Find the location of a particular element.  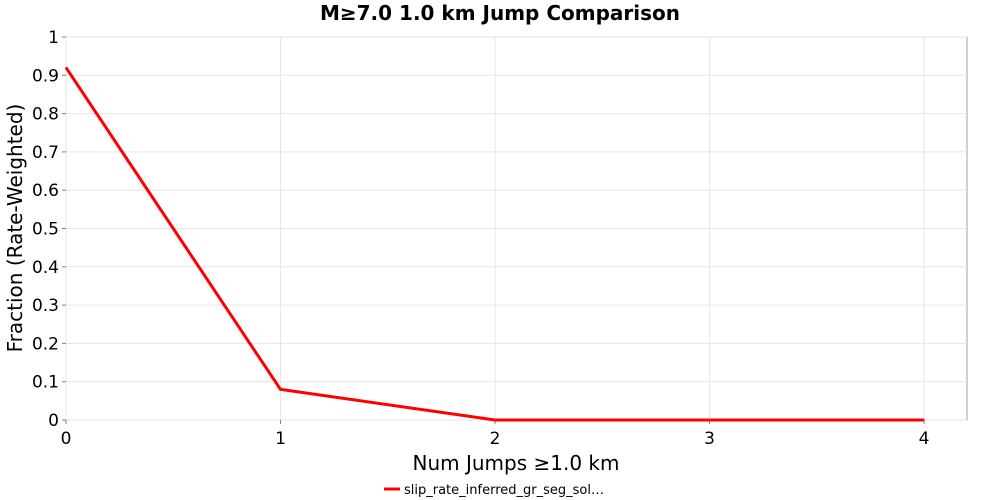

y-tick-label-9: 0.9 is located at coordinates (45, 76).